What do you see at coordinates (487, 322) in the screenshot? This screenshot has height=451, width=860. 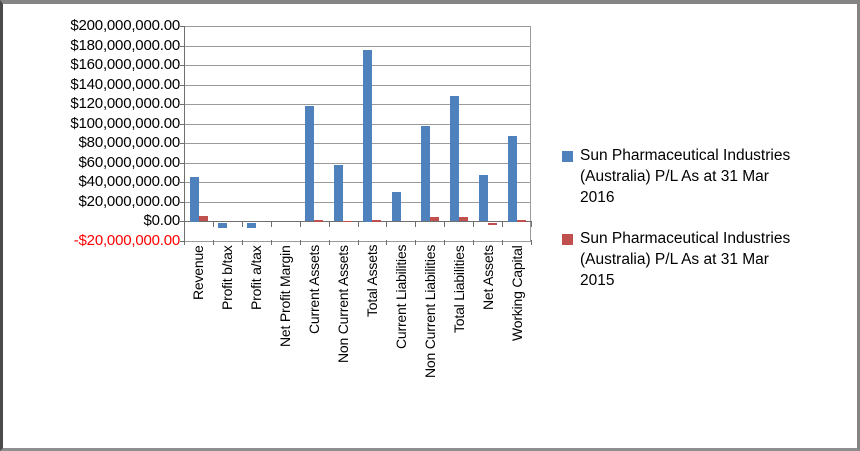 I see `x-category-net-assets: Net Assets` at bounding box center [487, 322].